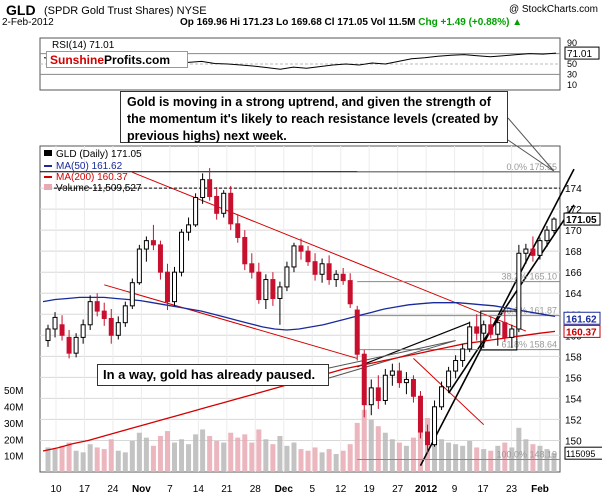 This screenshot has width=602, height=502. Describe the element at coordinates (256, 489) in the screenshot. I see `time-axis-label: 28` at that location.